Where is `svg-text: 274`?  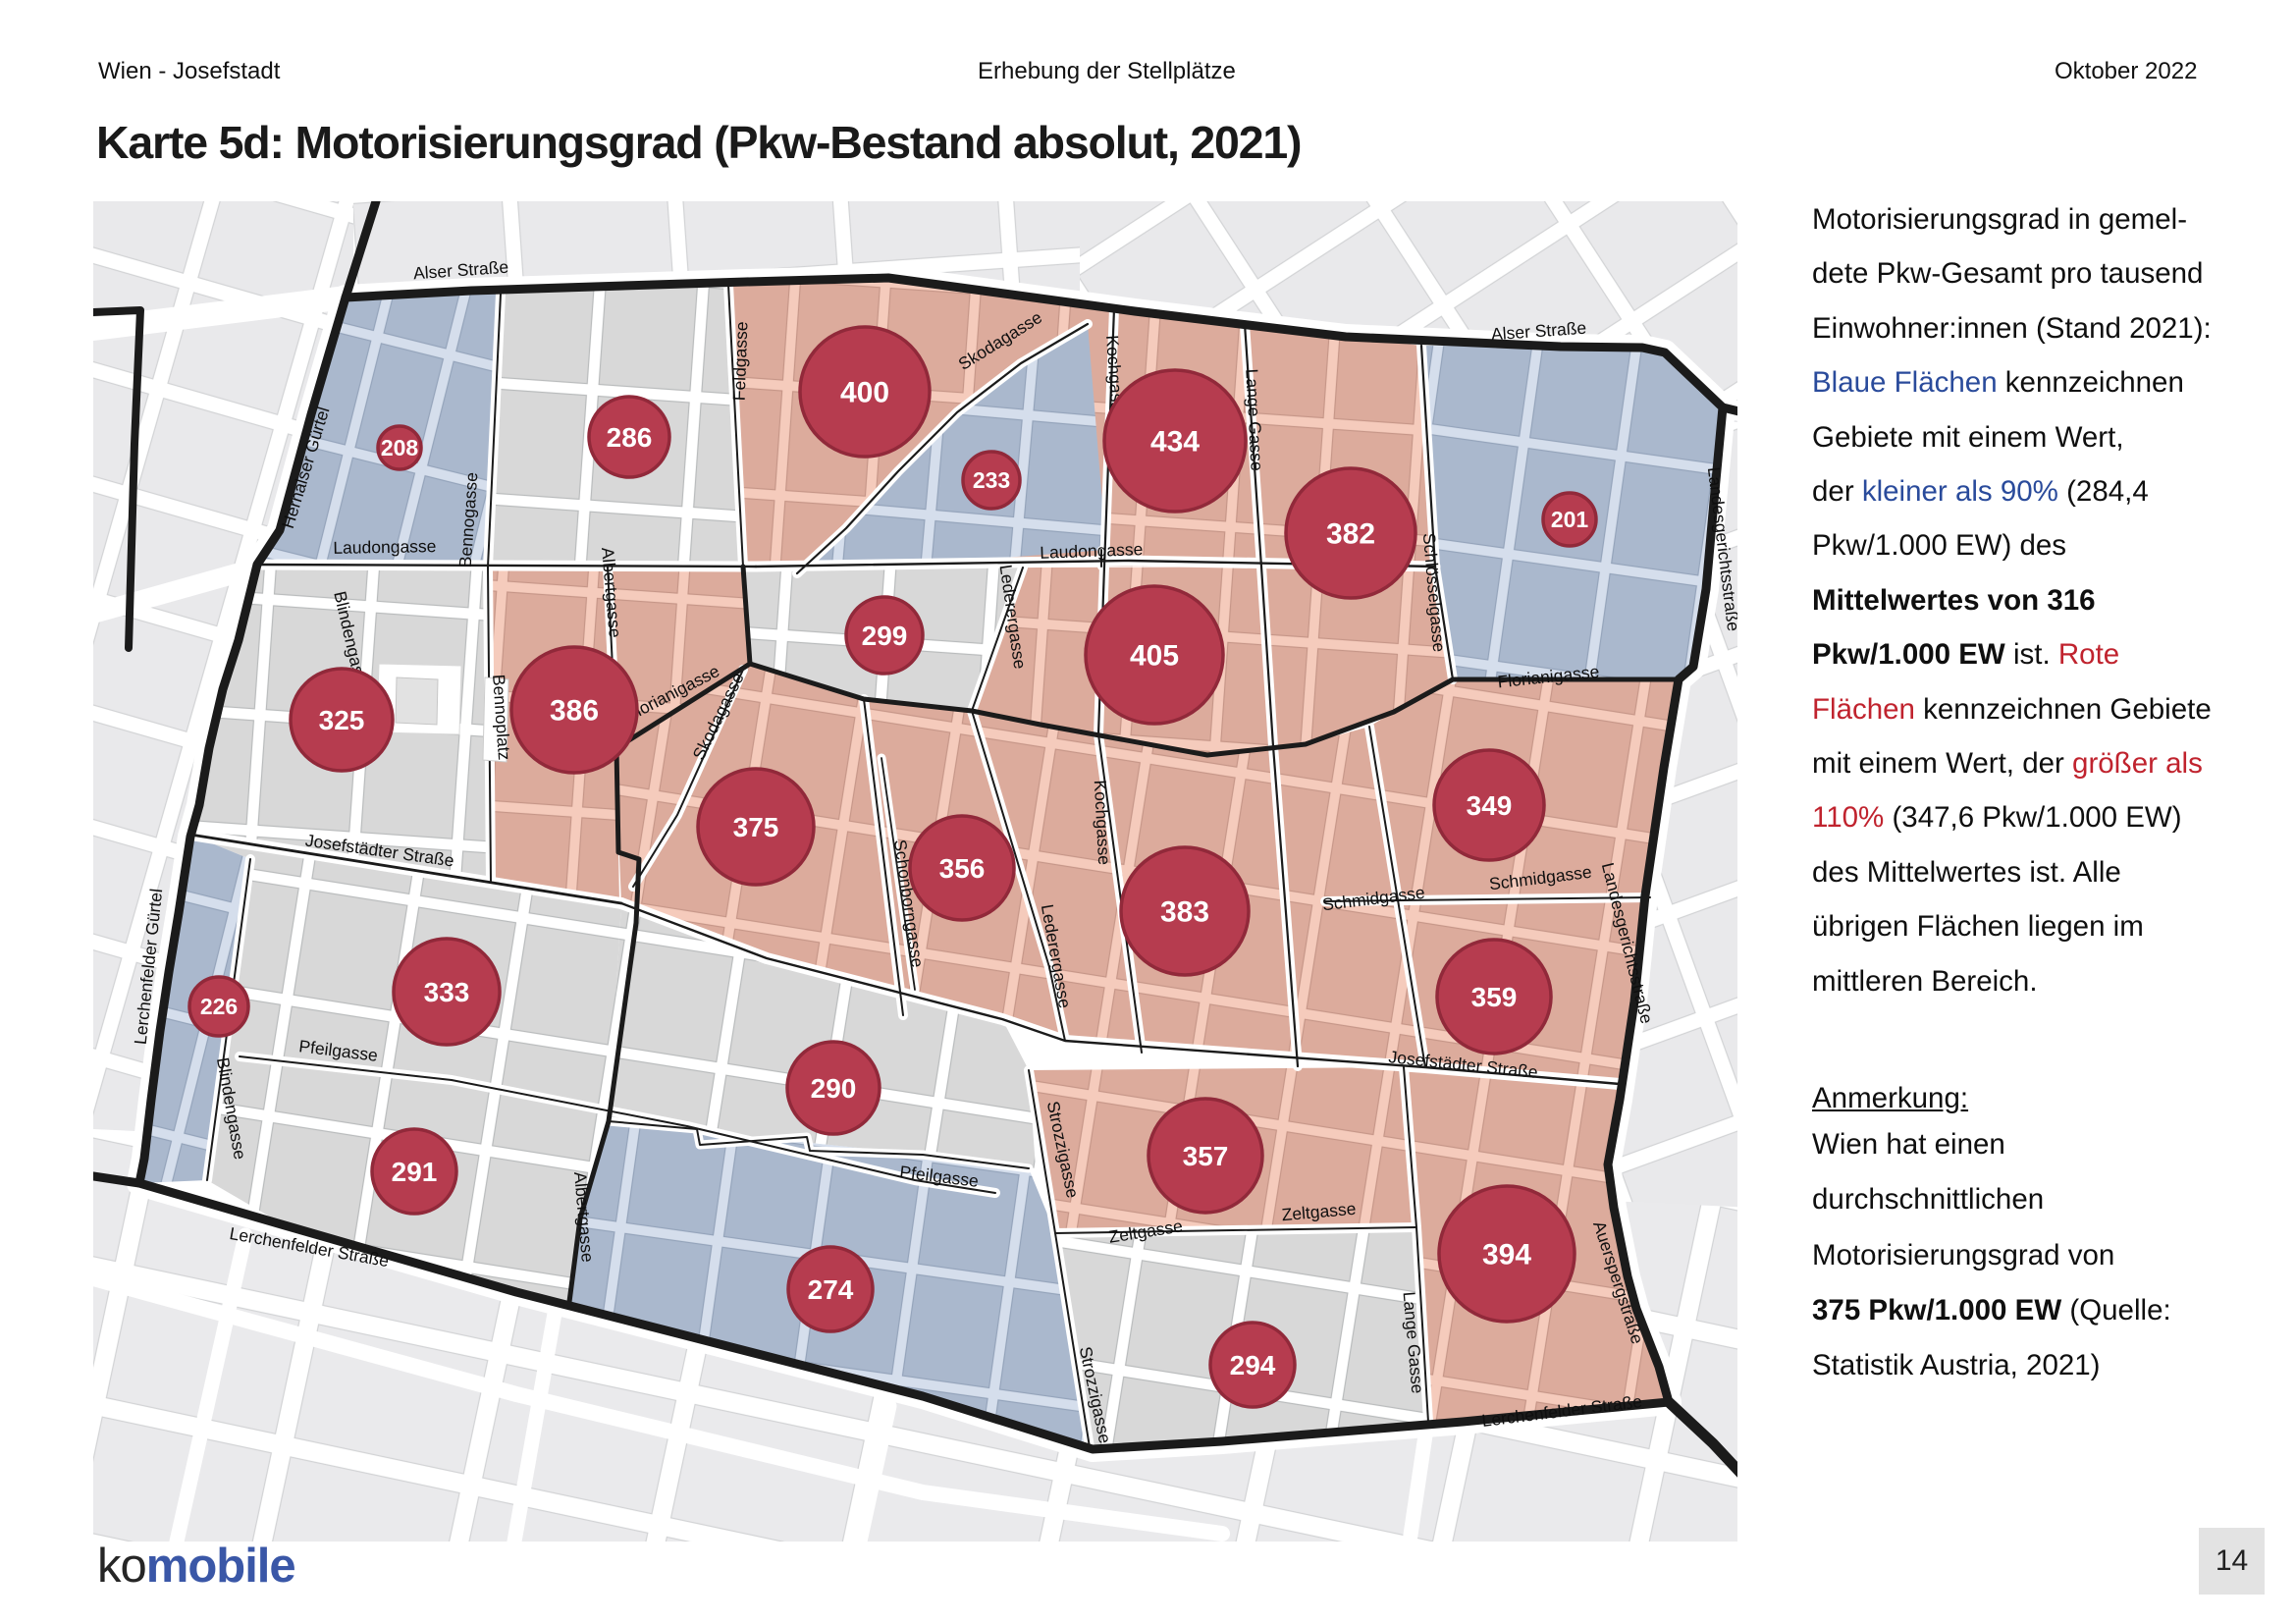
svg-text: 274 is located at coordinates (831, 1290).